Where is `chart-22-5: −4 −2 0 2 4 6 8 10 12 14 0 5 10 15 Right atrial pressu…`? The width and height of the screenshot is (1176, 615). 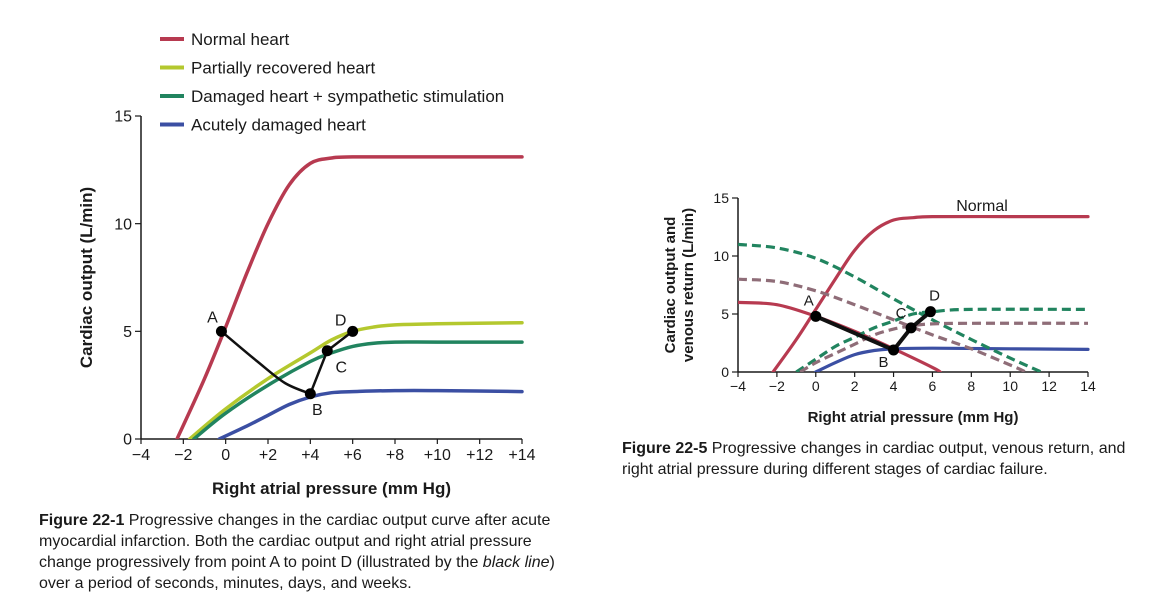 chart-22-5: −4 −2 0 2 4 6 8 10 12 14 0 5 10 15 Right atrial pressu… is located at coordinates (879, 308).